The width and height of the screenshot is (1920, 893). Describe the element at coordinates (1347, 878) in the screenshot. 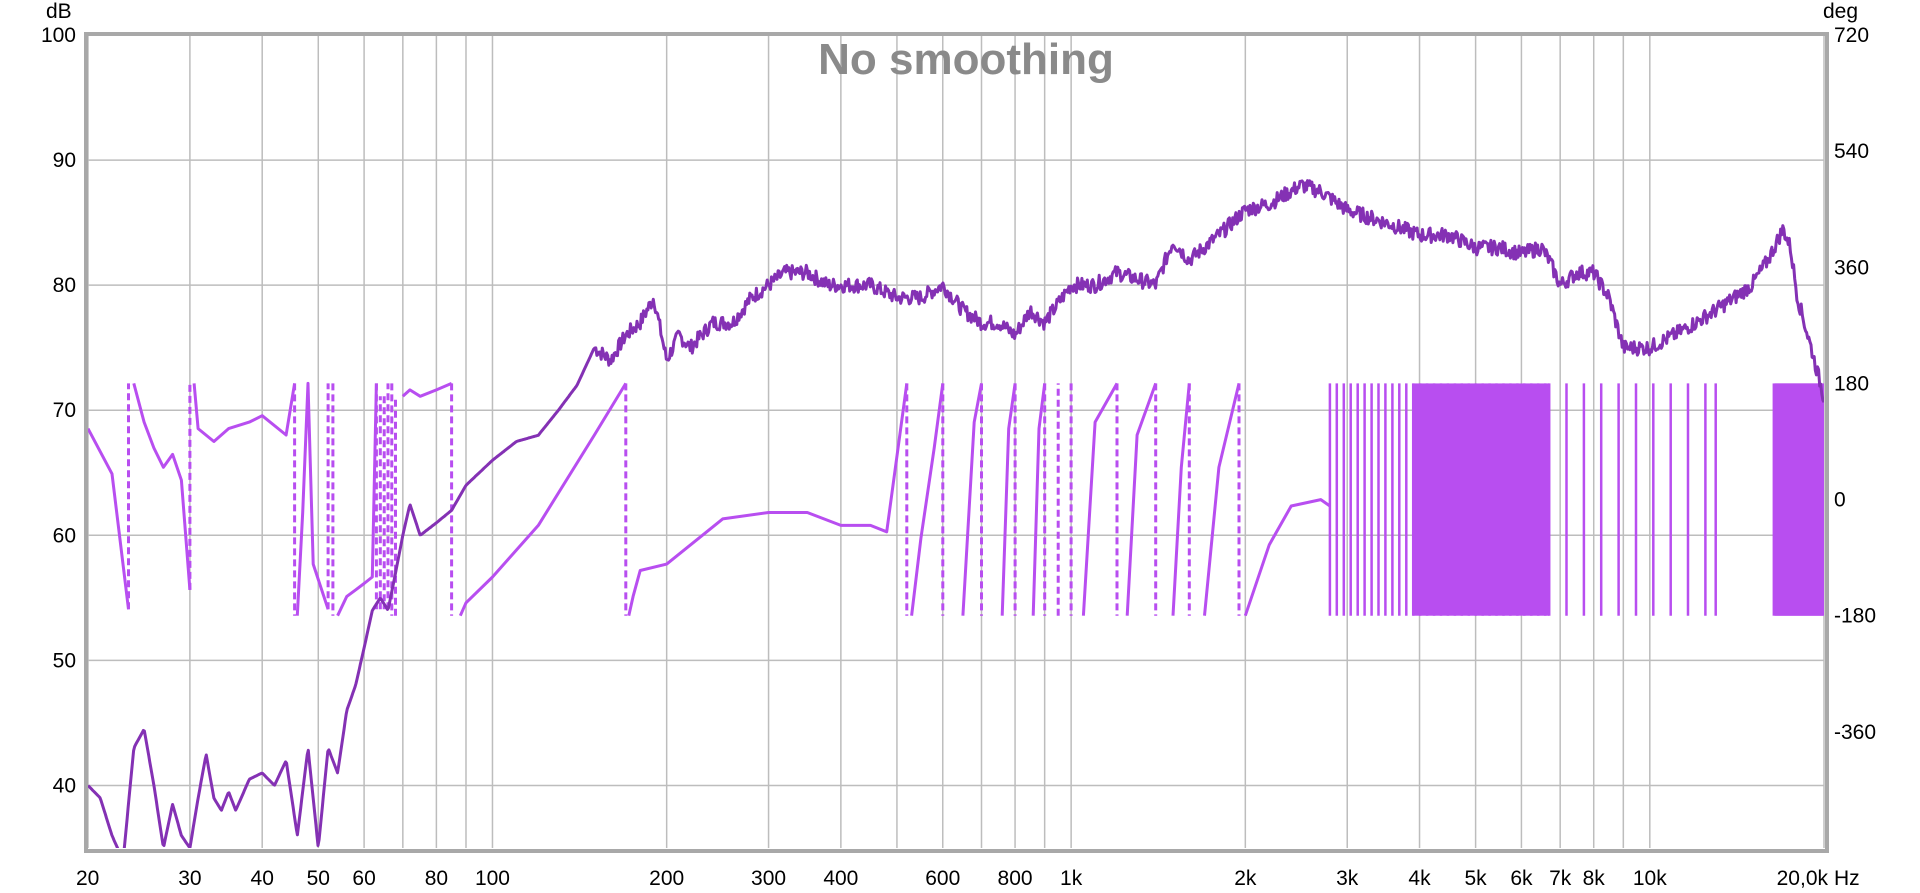

I see `x-tick-label: 3k` at that location.